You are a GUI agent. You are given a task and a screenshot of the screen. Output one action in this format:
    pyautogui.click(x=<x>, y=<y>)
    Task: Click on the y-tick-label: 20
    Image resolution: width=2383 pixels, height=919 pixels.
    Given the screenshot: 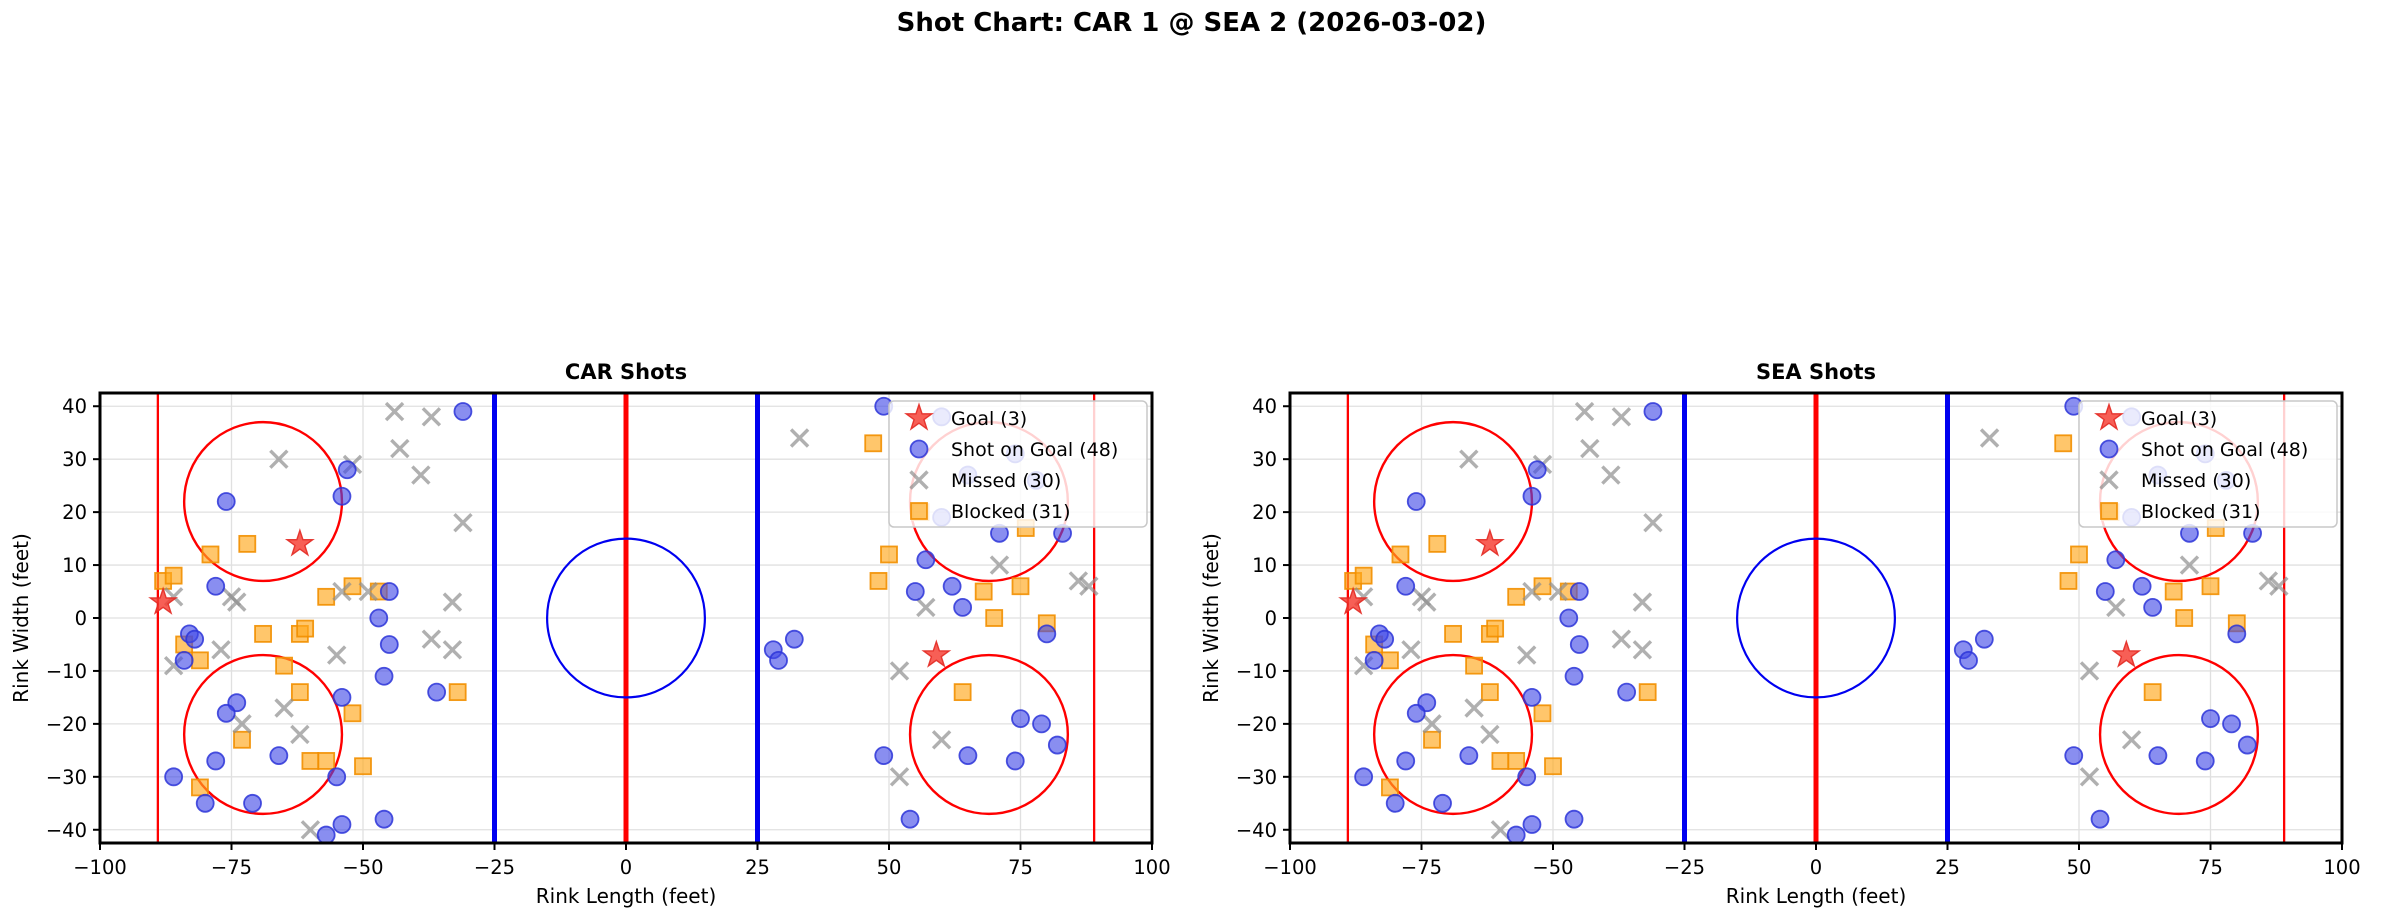 What is the action you would take?
    pyautogui.click(x=74, y=512)
    